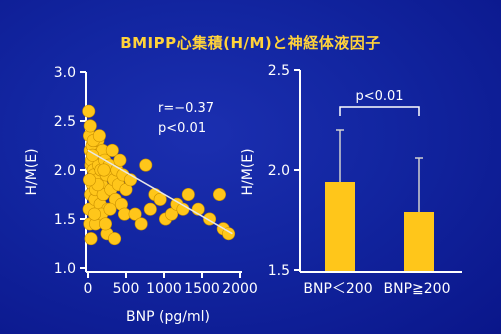 Image resolution: width=501 pixels, height=334 pixels. I want to click on scatter-x-axis-label: BNP (pg/ml), so click(168, 317).